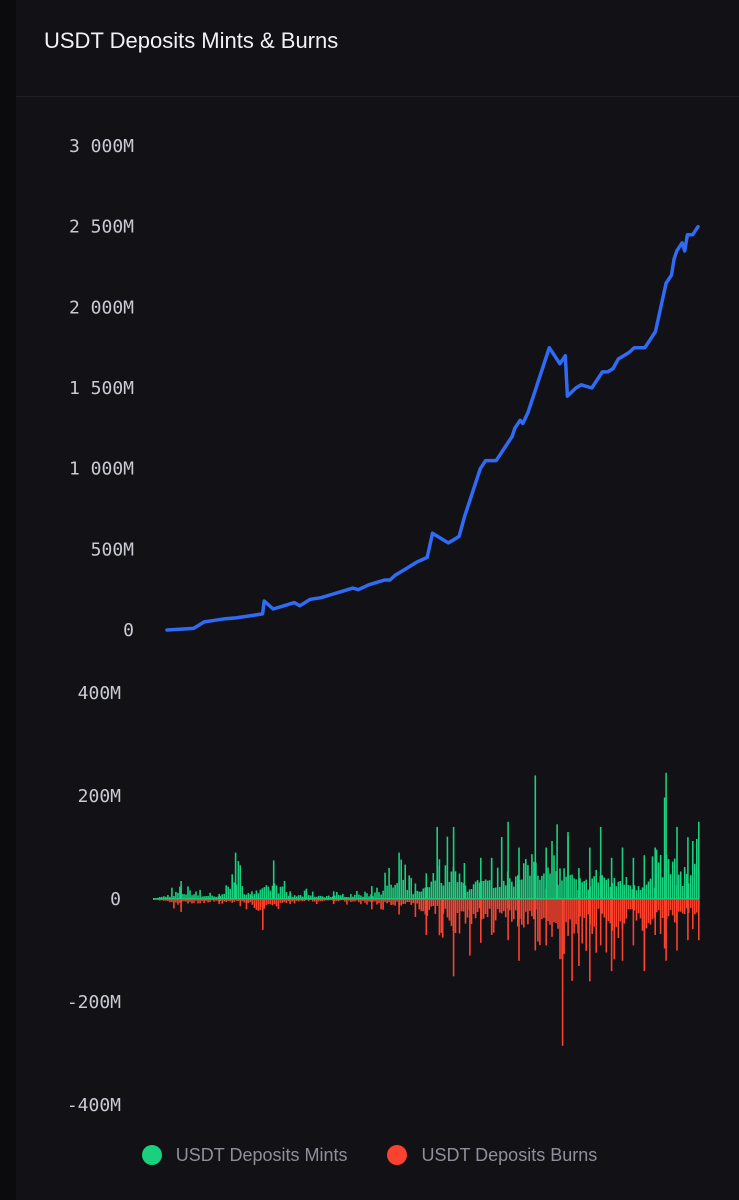 This screenshot has width=739, height=1200. I want to click on legend-item-mints: USDT Deposits Mints, so click(244, 1155).